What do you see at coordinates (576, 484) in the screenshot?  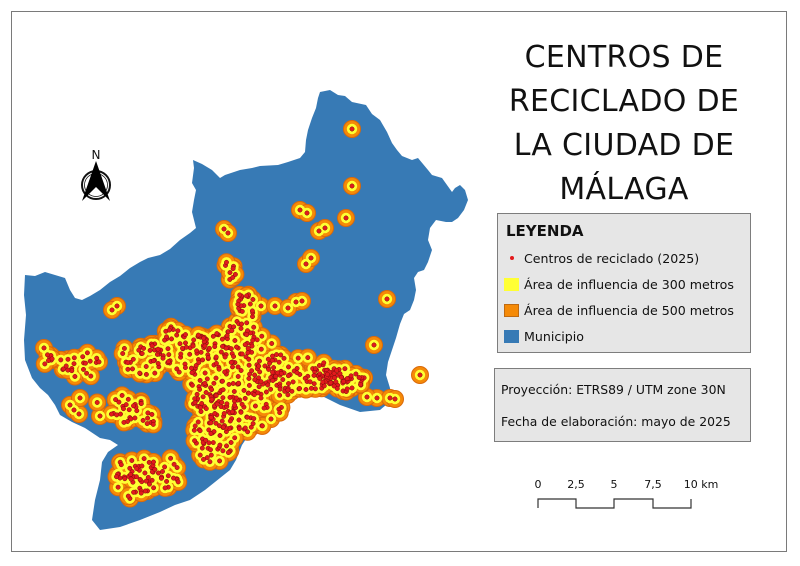 I see `scale-label-2-5: 2,5` at bounding box center [576, 484].